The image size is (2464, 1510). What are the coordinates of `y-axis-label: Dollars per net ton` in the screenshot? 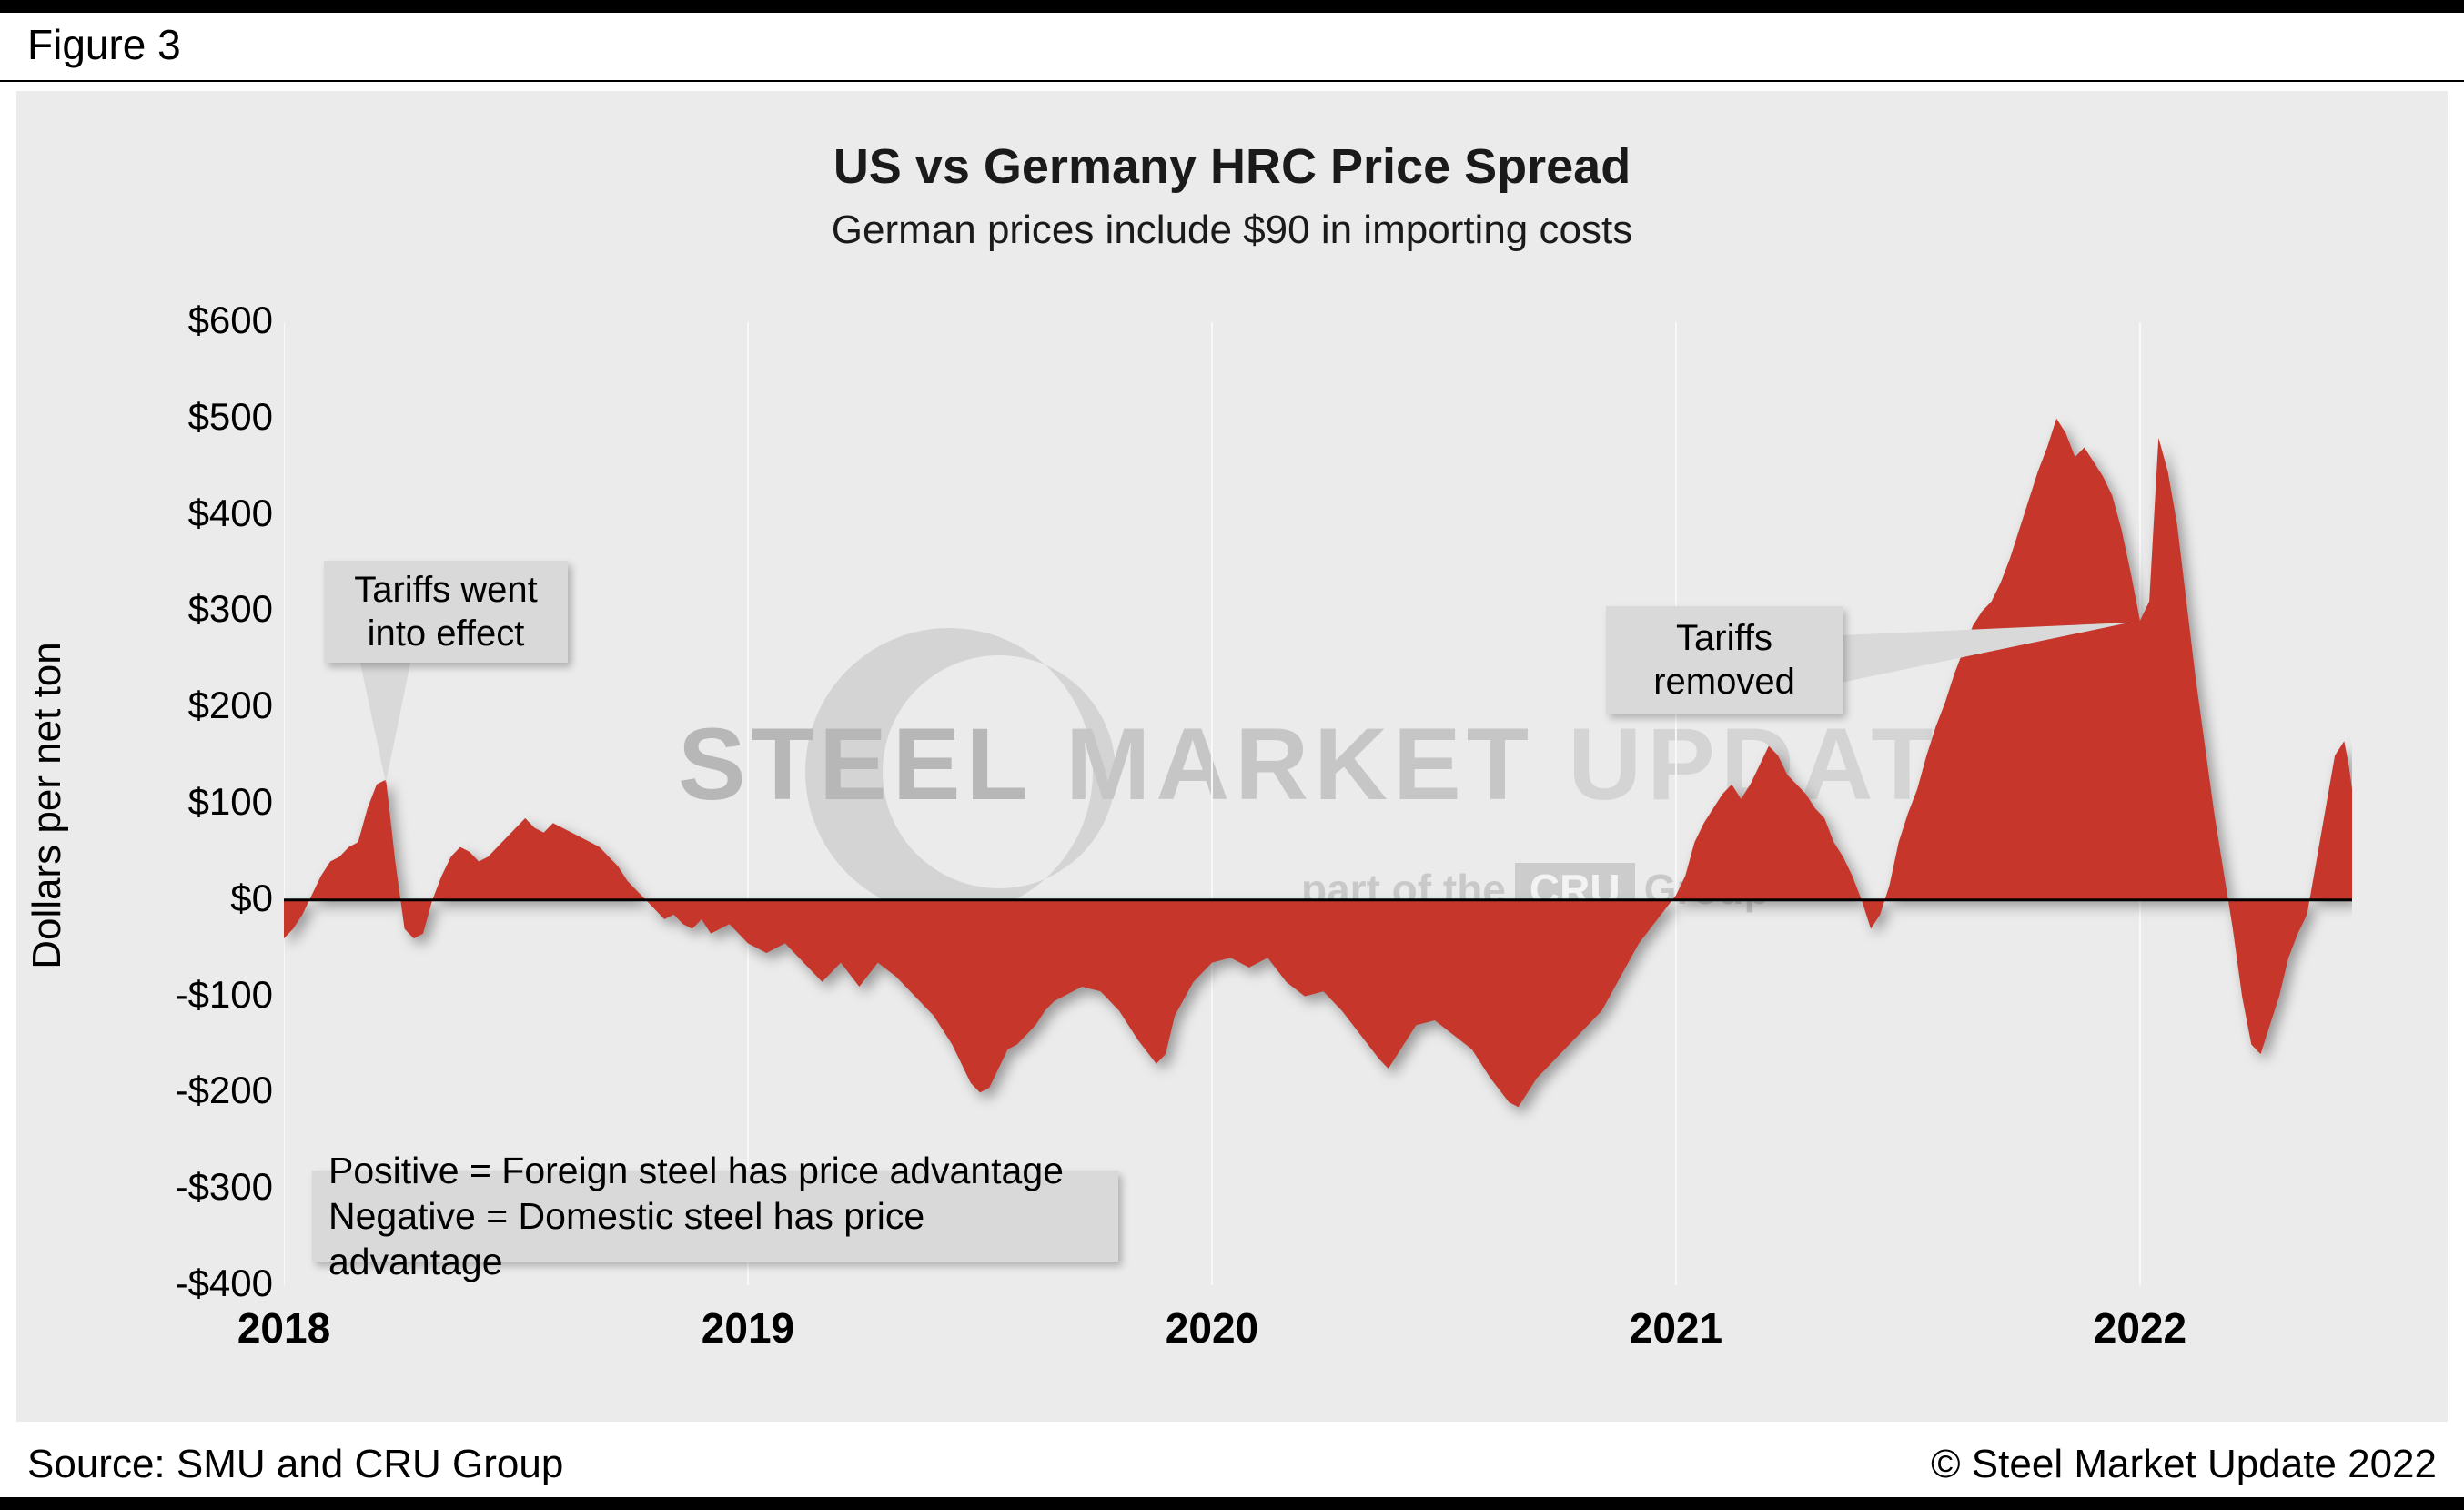 It's located at (47, 805).